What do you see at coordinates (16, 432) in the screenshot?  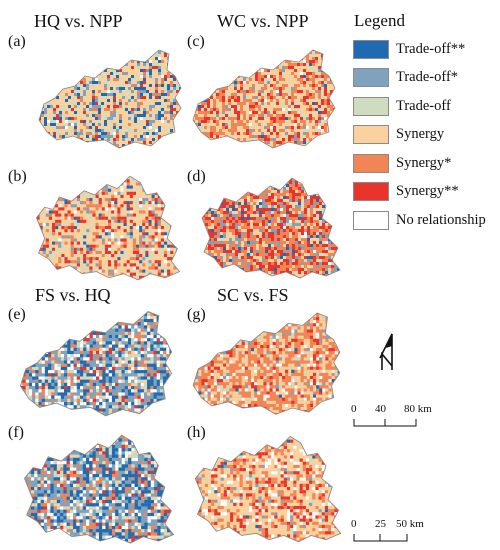 I see `panel-label-f: (f)` at bounding box center [16, 432].